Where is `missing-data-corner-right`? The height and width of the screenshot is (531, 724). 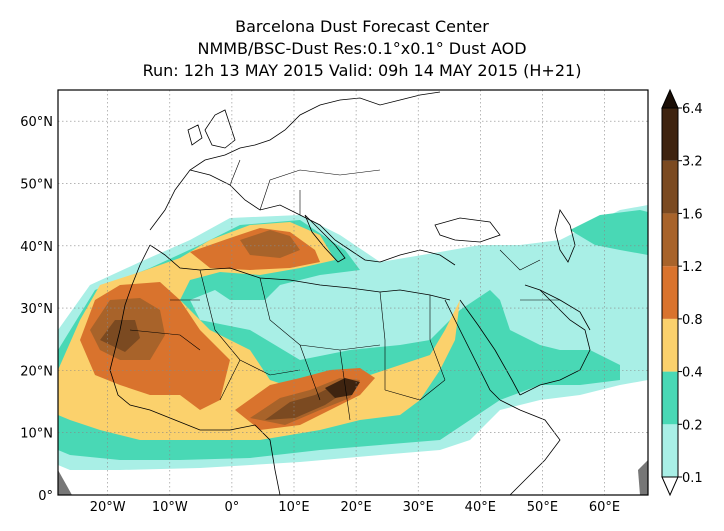
missing-data-corner-right is located at coordinates (643, 477).